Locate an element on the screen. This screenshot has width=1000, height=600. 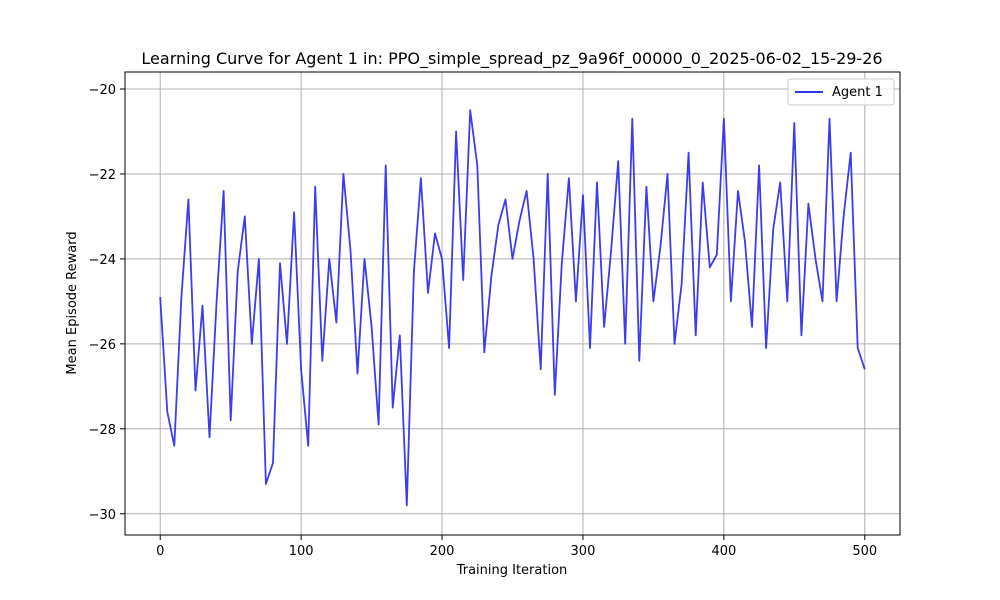
legend: Agent 1 is located at coordinates (841, 92).